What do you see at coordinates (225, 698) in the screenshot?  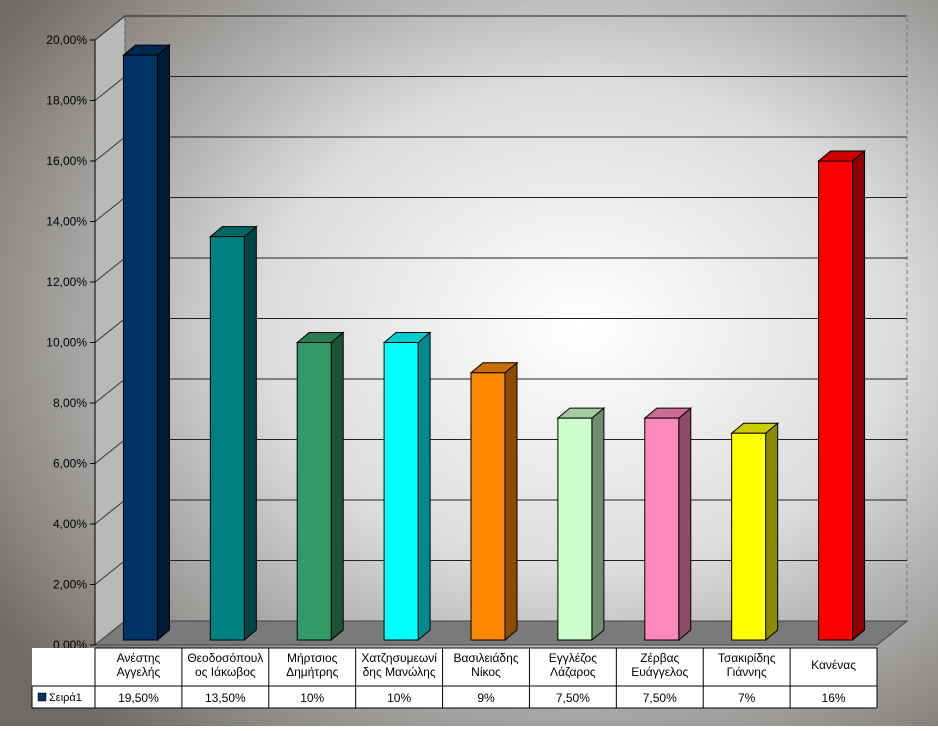 I see `data-label: 13,50%` at bounding box center [225, 698].